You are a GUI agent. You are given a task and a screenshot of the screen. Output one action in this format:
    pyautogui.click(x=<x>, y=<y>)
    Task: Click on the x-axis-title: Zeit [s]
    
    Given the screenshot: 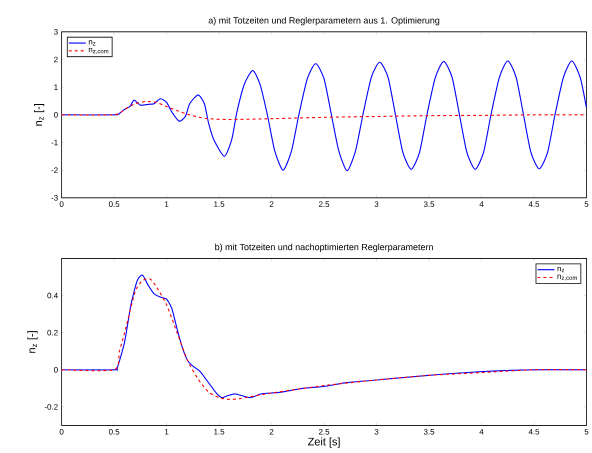 What is the action you would take?
    pyautogui.click(x=324, y=442)
    